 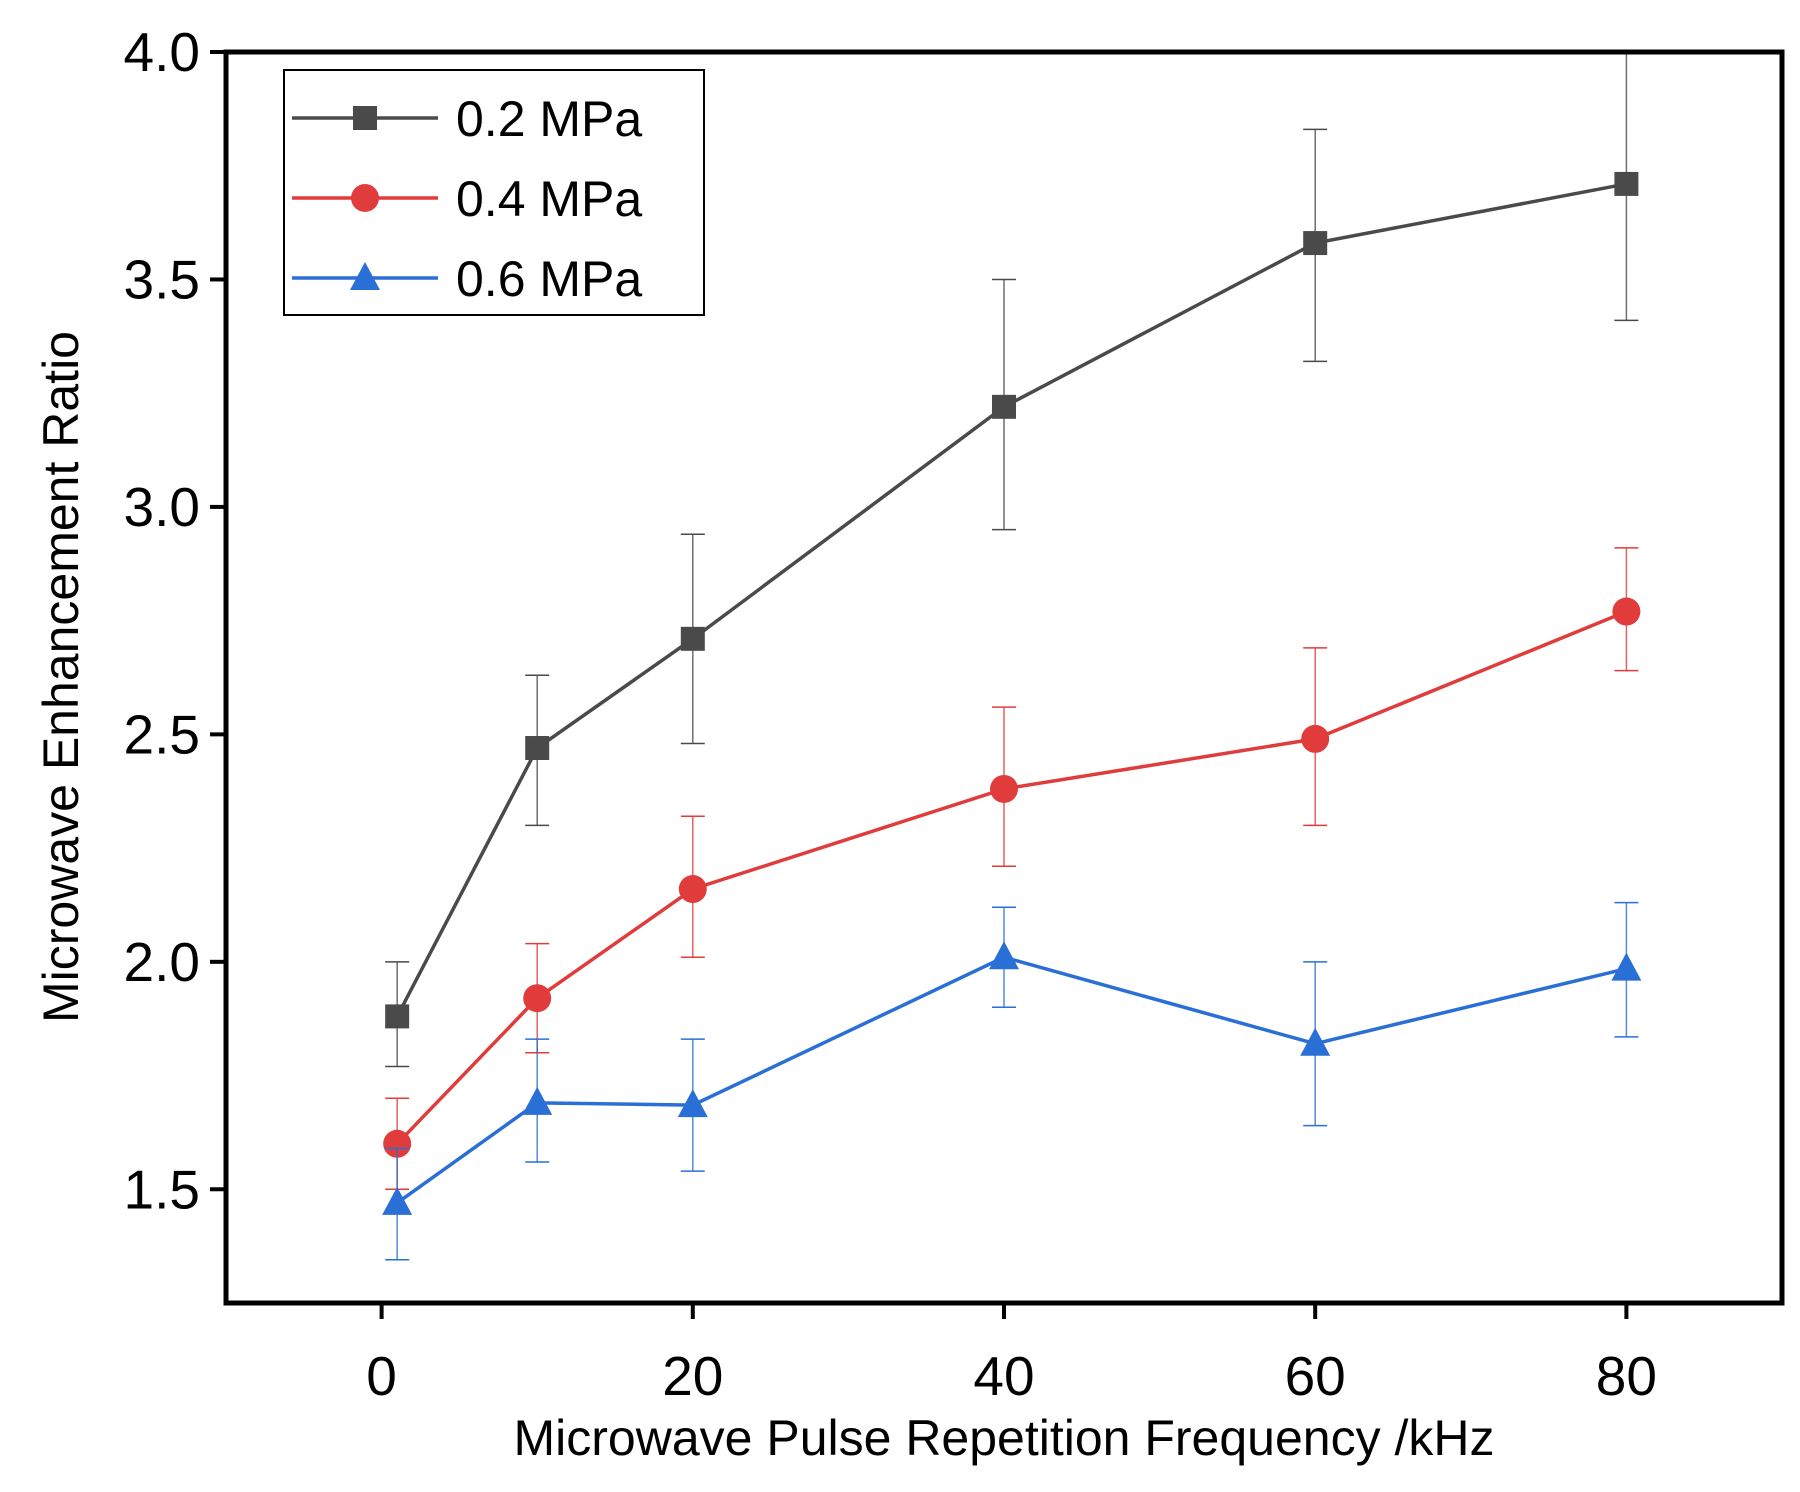 I want to click on y-tick-label: 1.5, so click(x=162, y=1189).